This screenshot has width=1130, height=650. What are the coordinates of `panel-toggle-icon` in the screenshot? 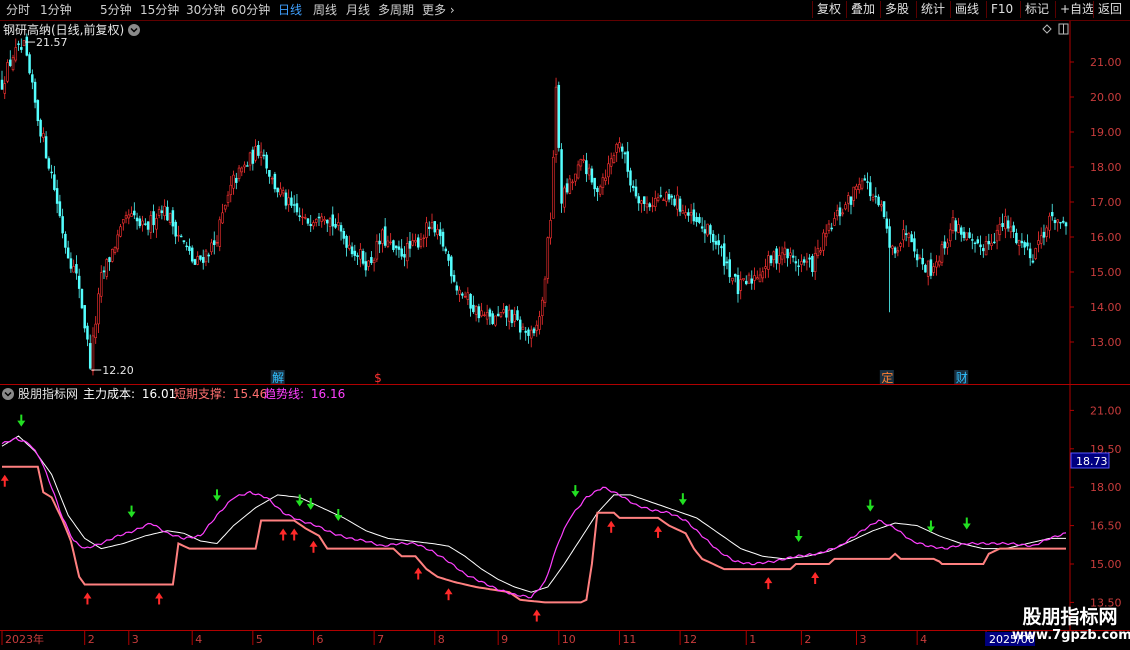 It's located at (1063, 29).